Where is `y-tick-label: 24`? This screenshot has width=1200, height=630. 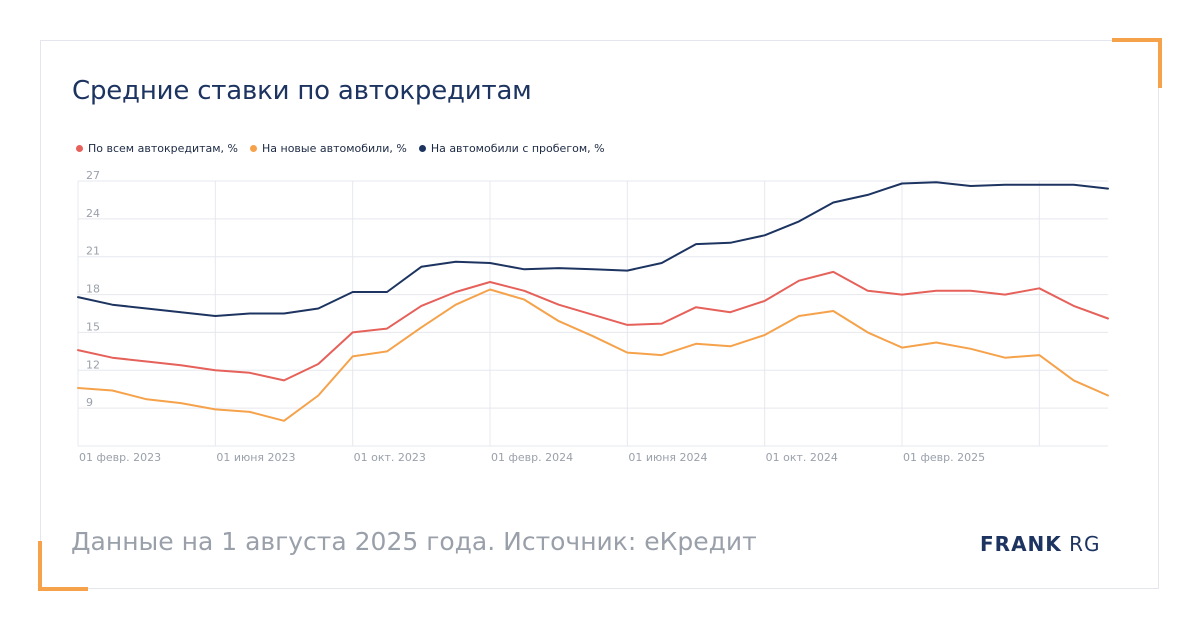
y-tick-label: 24 is located at coordinates (93, 213).